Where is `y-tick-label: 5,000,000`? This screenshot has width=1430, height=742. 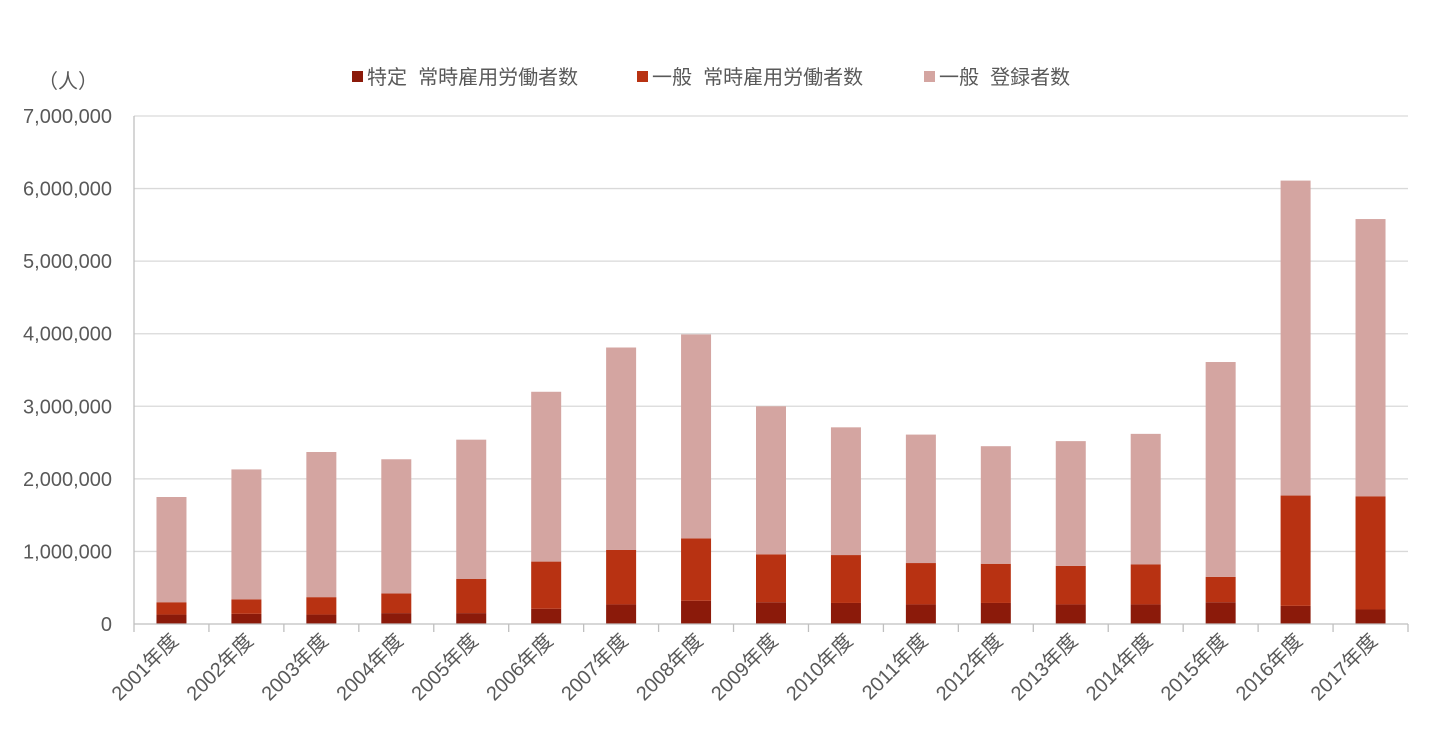 y-tick-label: 5,000,000 is located at coordinates (67, 262).